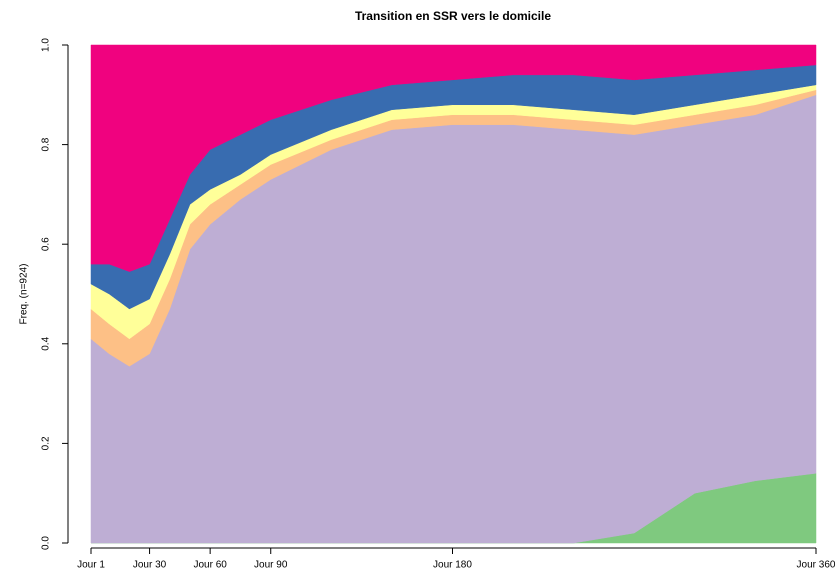 This screenshot has width=836, height=575. What do you see at coordinates (453, 16) in the screenshot?
I see `chart-title: Transition en SSR vers le domicile` at bounding box center [453, 16].